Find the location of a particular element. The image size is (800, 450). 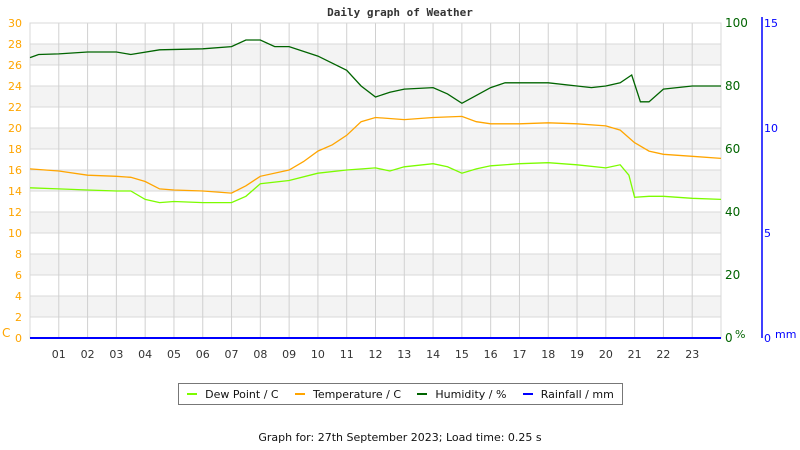

legend-item: Dew Point / C is located at coordinates (233, 394).